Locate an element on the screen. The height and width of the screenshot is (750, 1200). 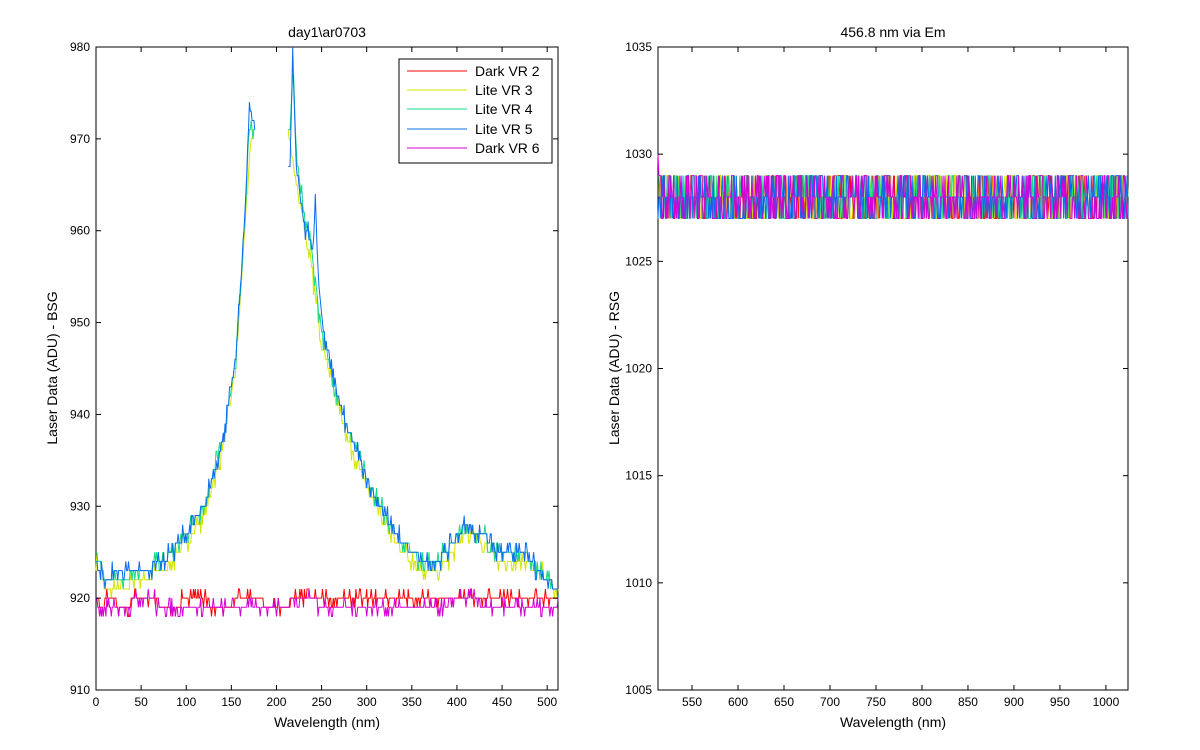
right-series-group is located at coordinates (893, 186).